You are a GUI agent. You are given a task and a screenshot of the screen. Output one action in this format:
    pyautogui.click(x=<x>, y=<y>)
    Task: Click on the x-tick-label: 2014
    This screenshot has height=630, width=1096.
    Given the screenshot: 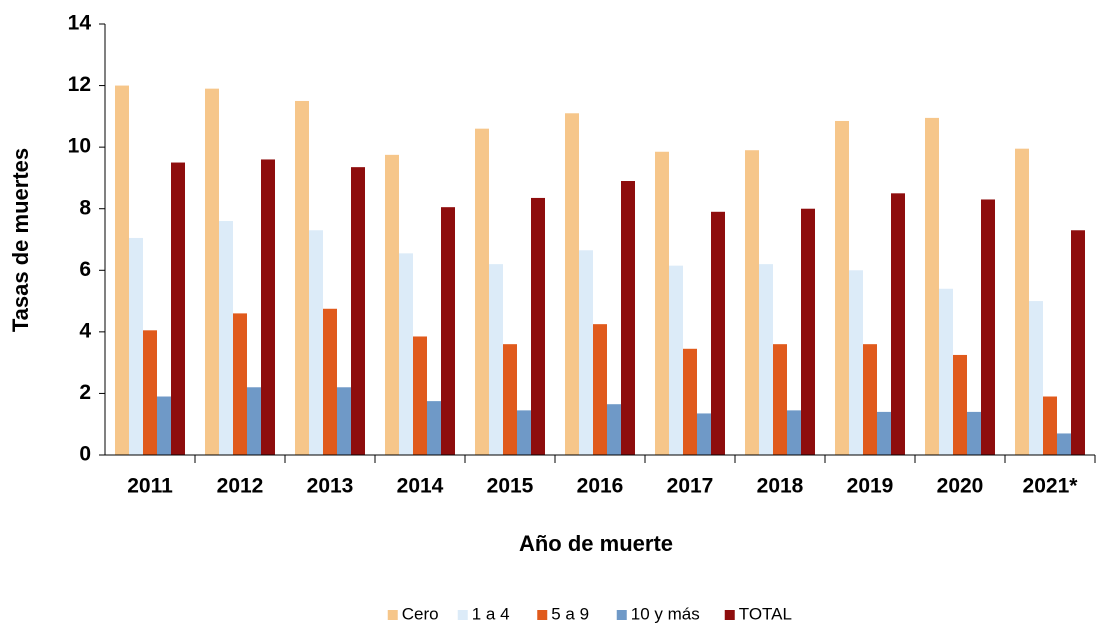 What is the action you would take?
    pyautogui.click(x=420, y=486)
    